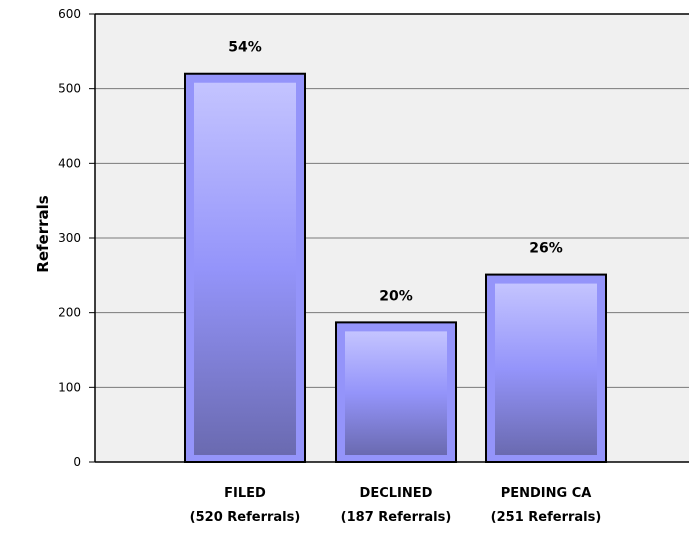 The height and width of the screenshot is (533, 689). What do you see at coordinates (396, 393) in the screenshot?
I see `bar-gradient-declined` at bounding box center [396, 393].